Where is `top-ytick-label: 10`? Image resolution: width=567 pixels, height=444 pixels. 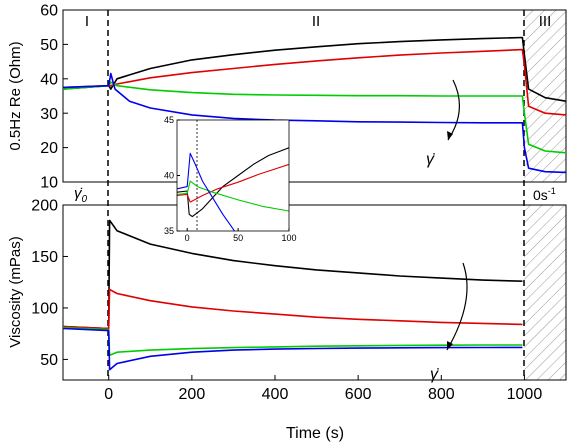
top-ytick-label: 10 is located at coordinates (49, 183).